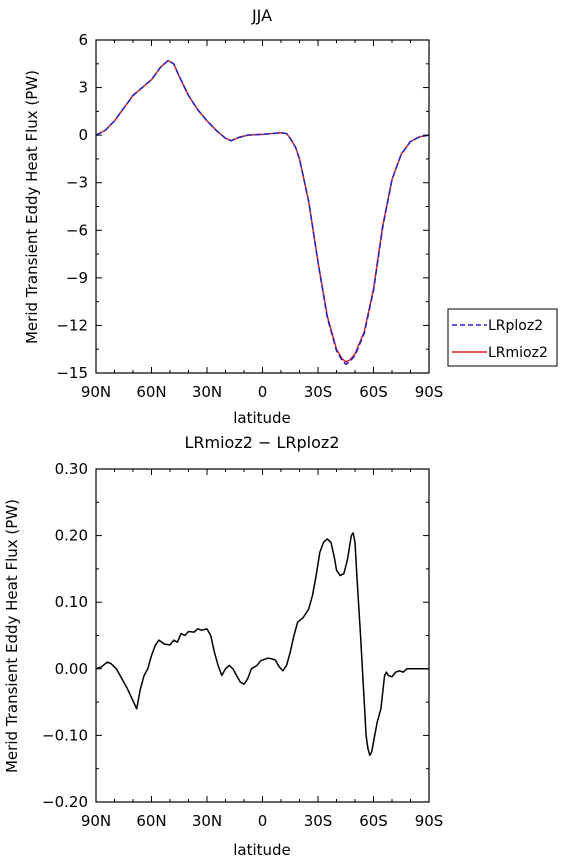 The image size is (563, 861). What do you see at coordinates (72, 325) in the screenshot?
I see `top-y-tick-label-6: −12` at bounding box center [72, 325].